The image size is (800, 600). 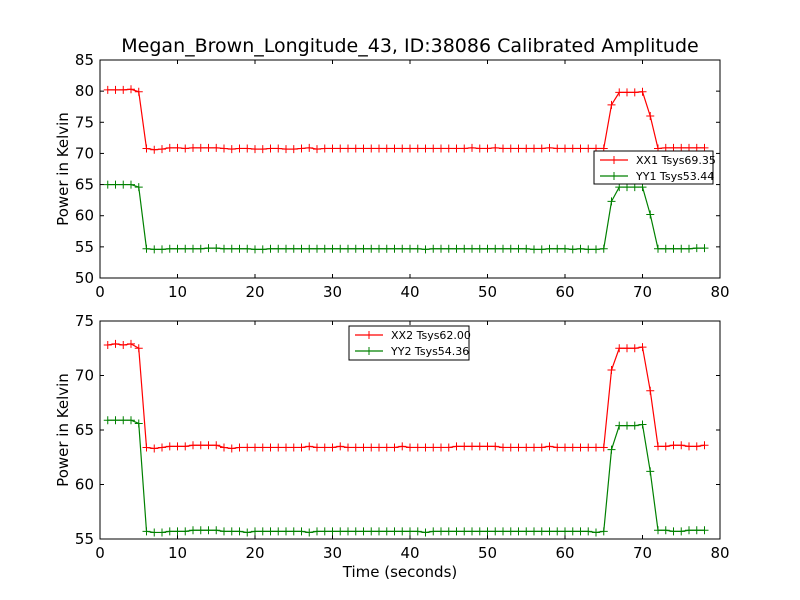 I want to click on y-tick-label: 70, so click(x=84, y=153).